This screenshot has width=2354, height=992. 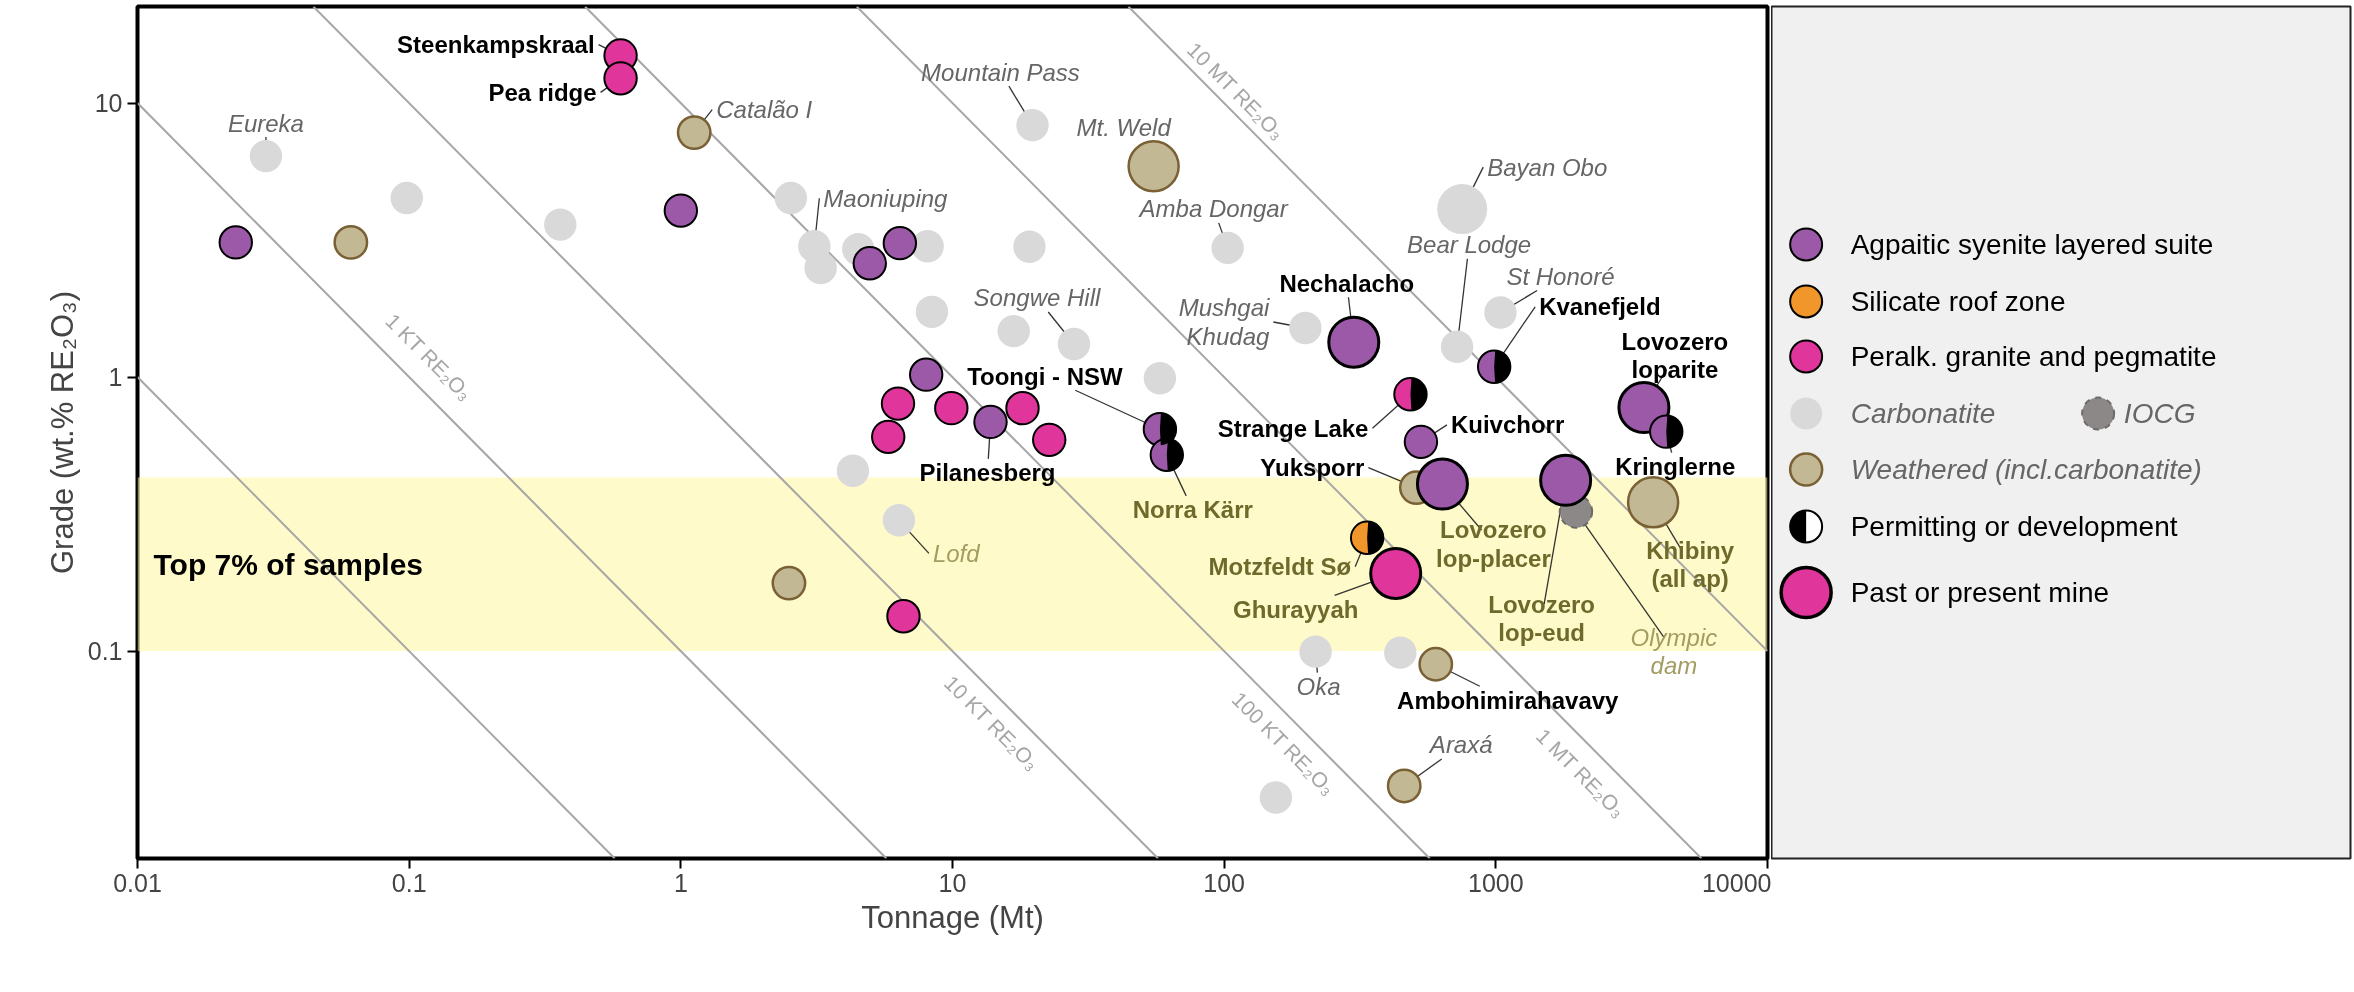 I want to click on annotation: Kringlerne, so click(x=1675, y=467).